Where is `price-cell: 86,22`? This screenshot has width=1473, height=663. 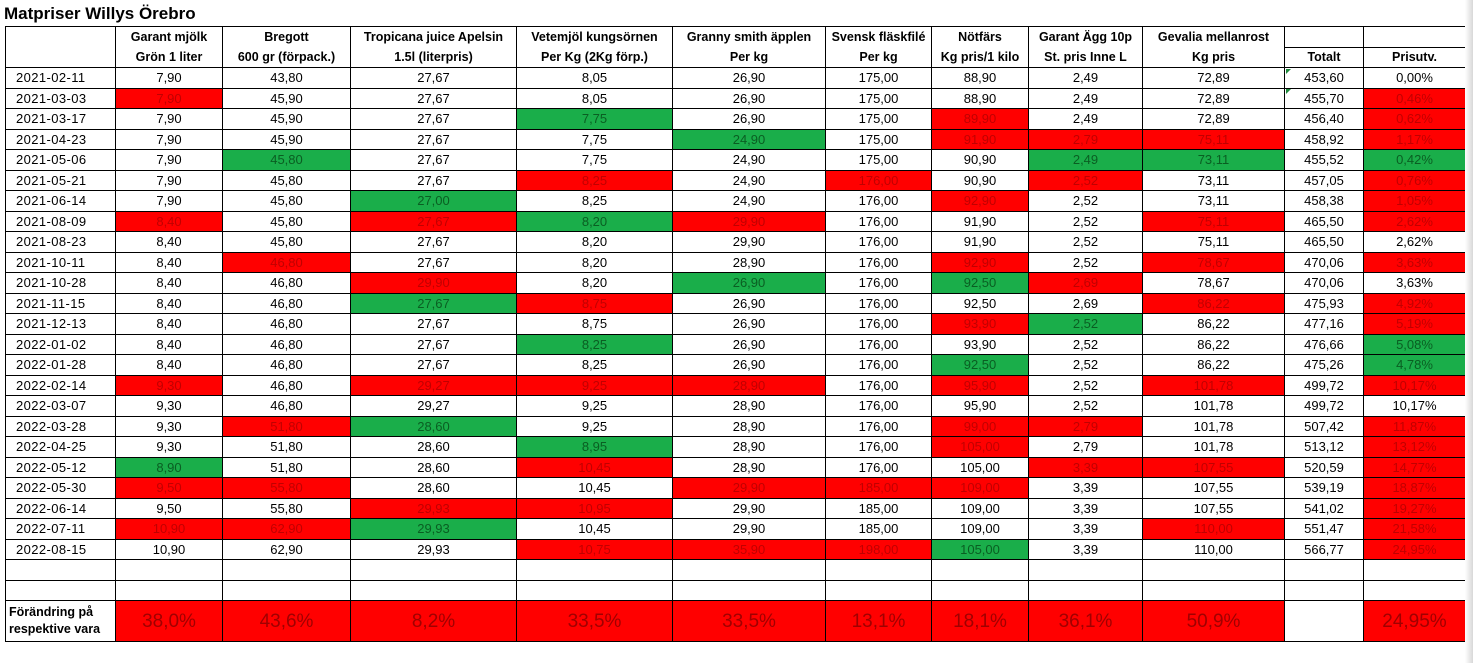
price-cell: 86,22 is located at coordinates (1213, 303).